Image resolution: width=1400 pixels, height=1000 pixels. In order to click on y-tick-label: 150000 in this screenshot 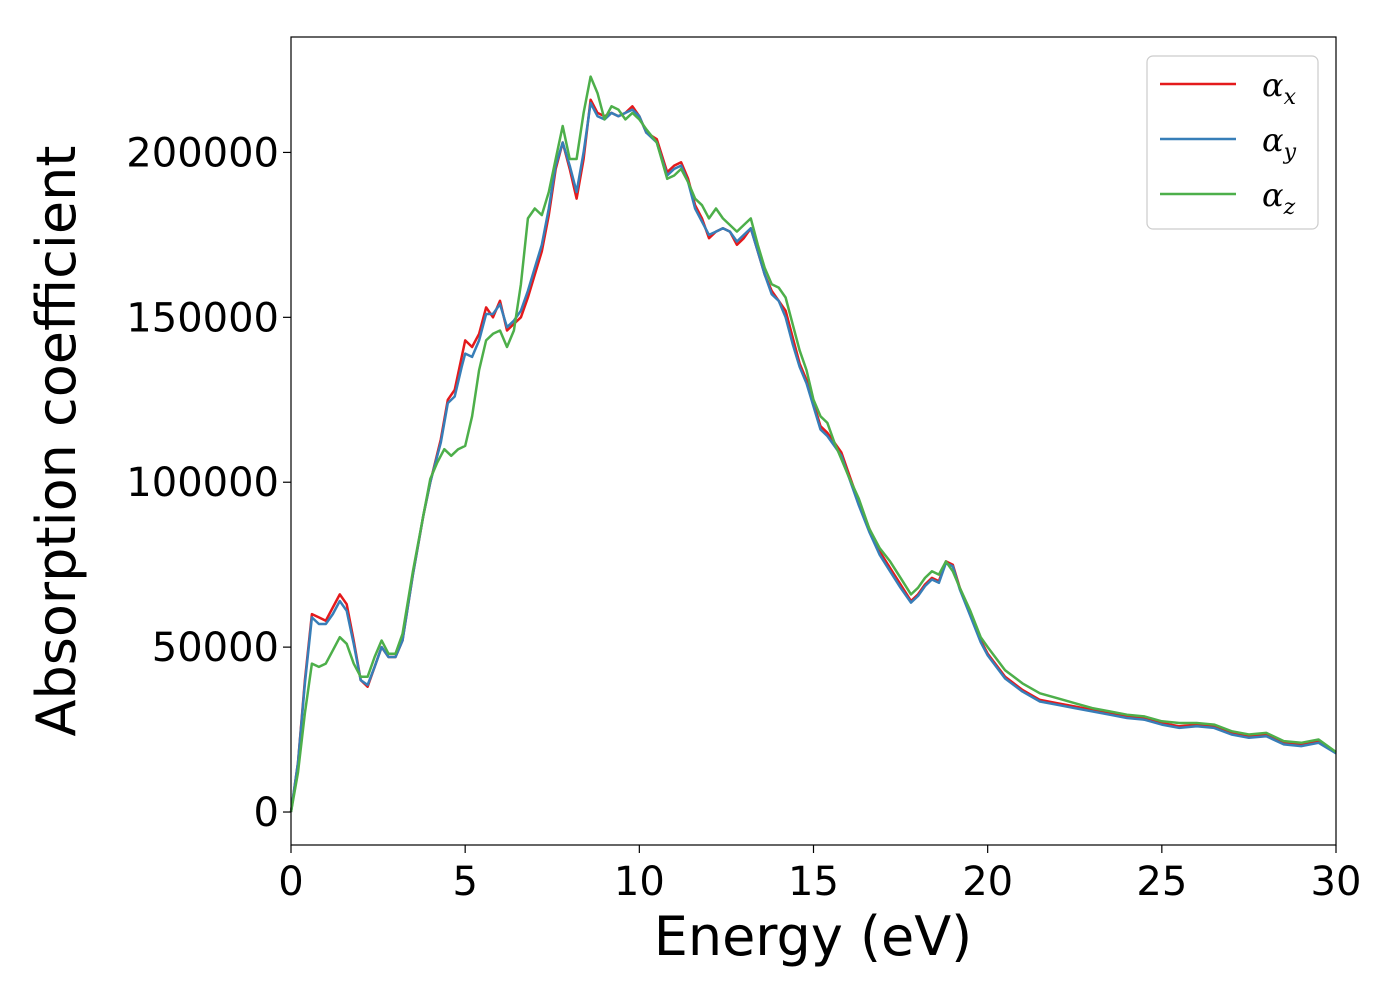, I will do `click(202, 318)`.